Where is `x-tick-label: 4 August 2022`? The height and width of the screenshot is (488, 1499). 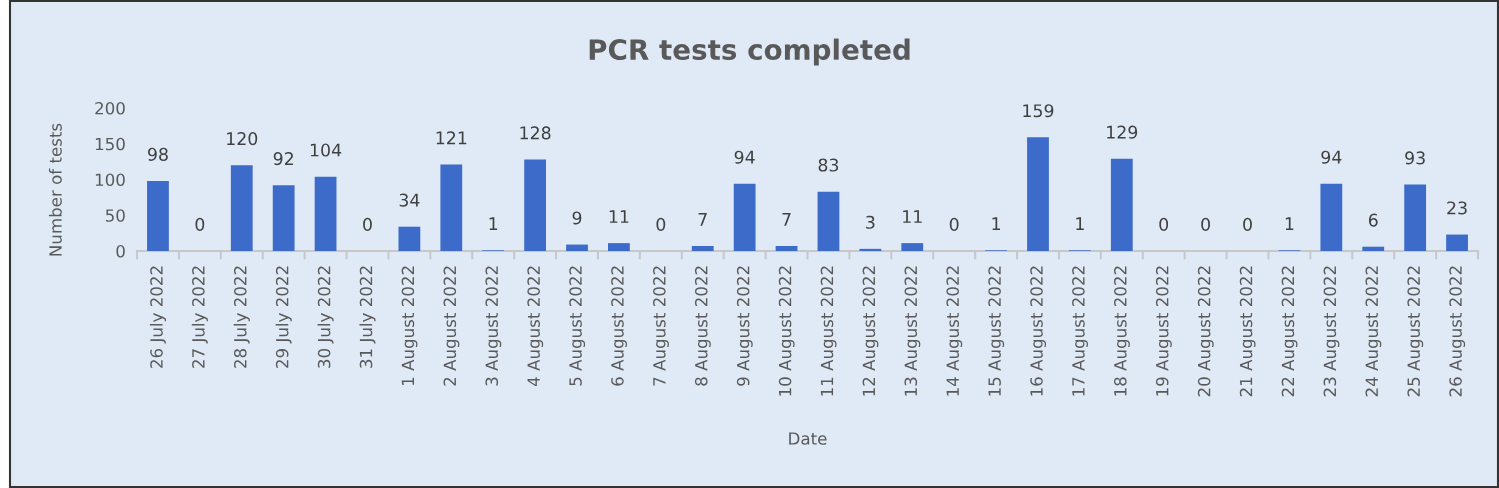 x-tick-label: 4 August 2022 is located at coordinates (535, 326).